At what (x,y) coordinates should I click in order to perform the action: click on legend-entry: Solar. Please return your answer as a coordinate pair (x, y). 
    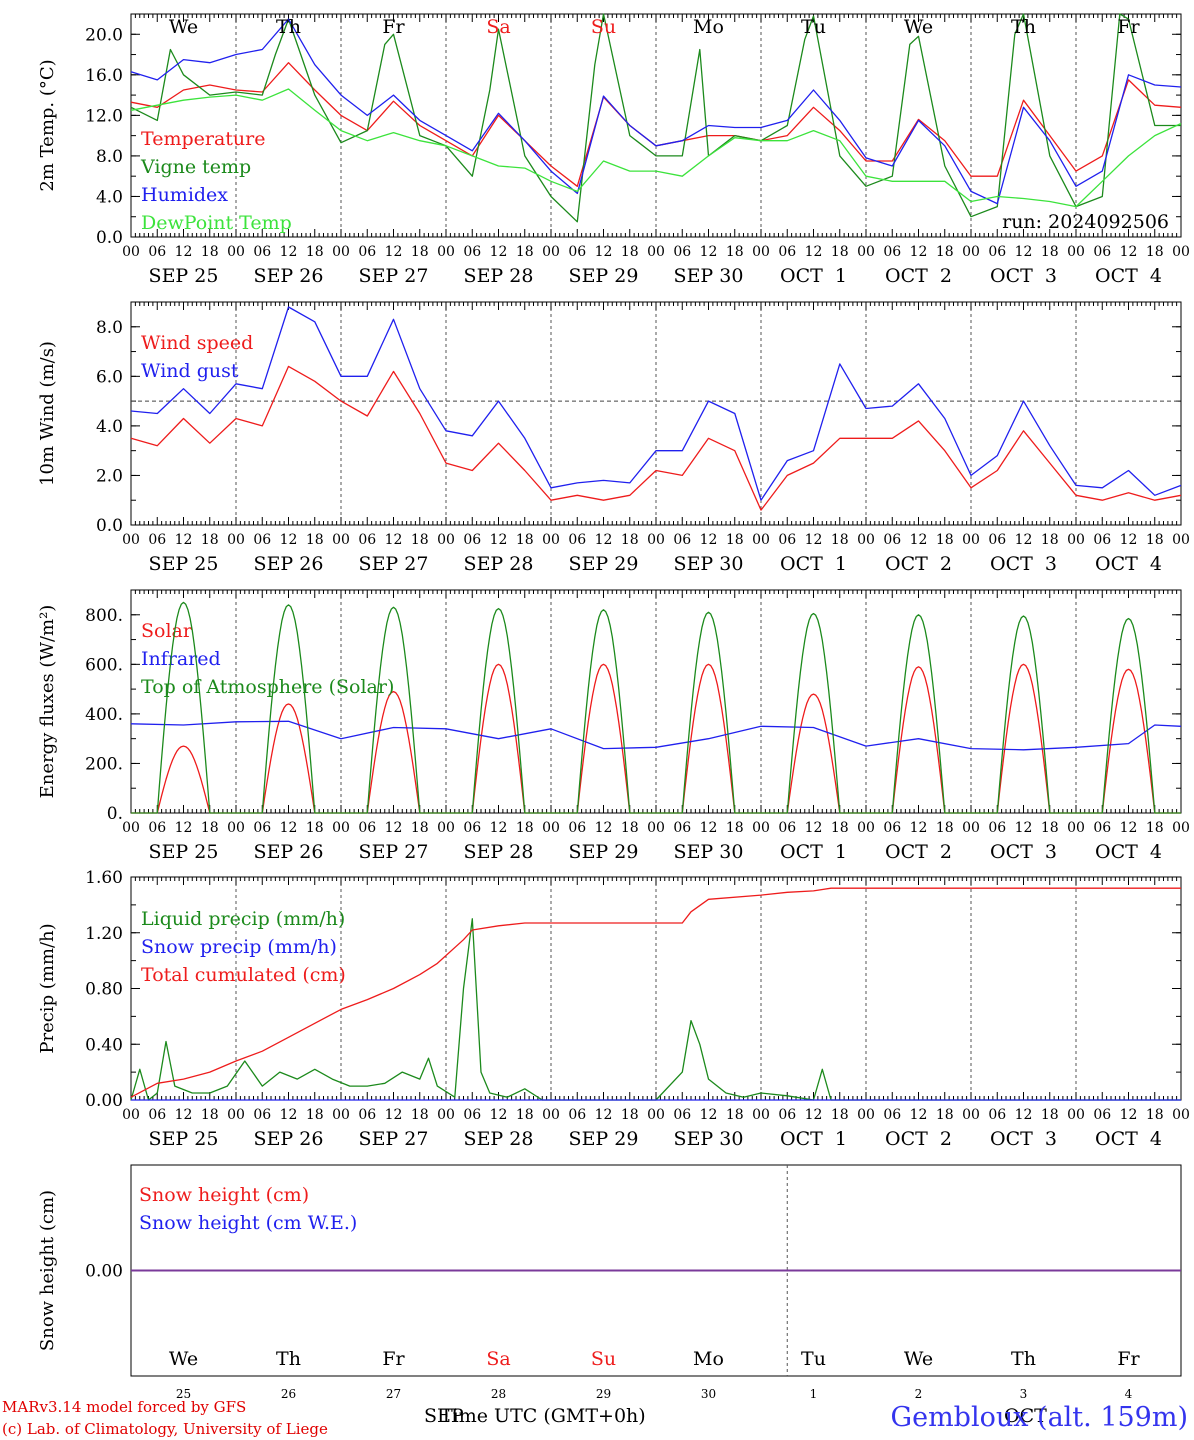
    Looking at the image, I should click on (167, 631).